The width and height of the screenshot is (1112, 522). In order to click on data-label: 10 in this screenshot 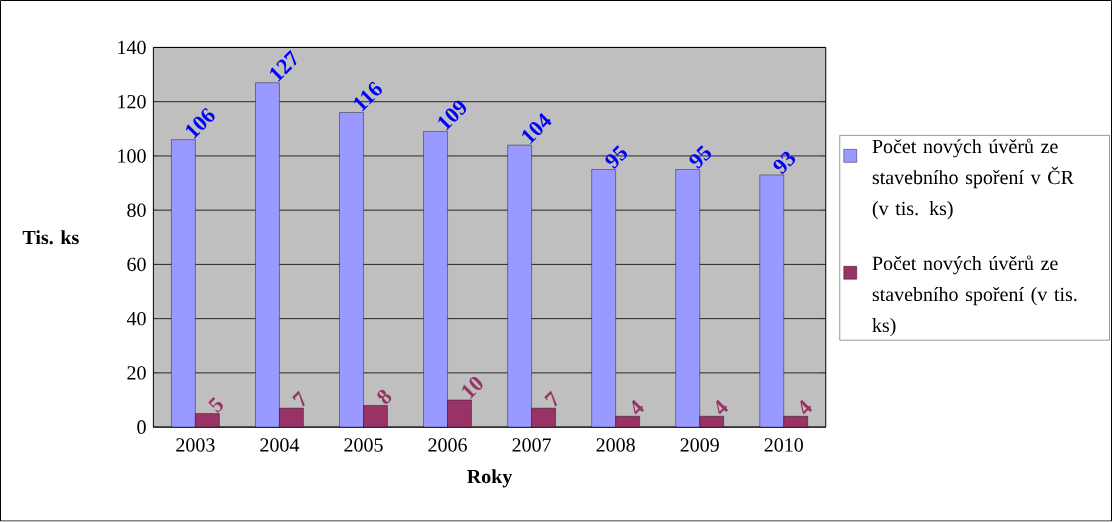, I will do `click(472, 388)`.